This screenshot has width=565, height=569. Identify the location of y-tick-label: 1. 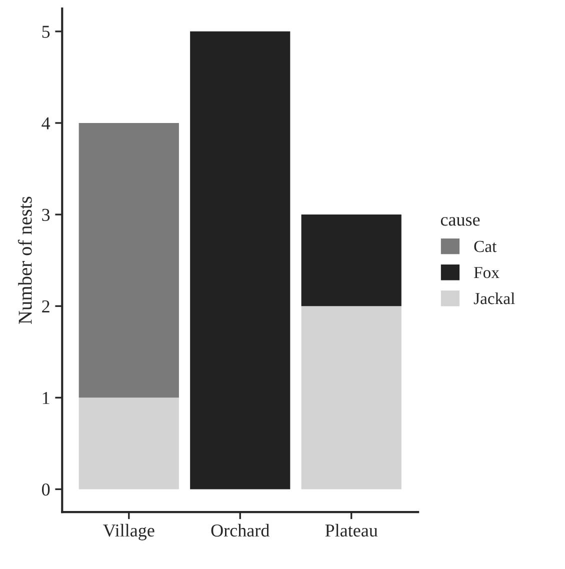
(46, 398).